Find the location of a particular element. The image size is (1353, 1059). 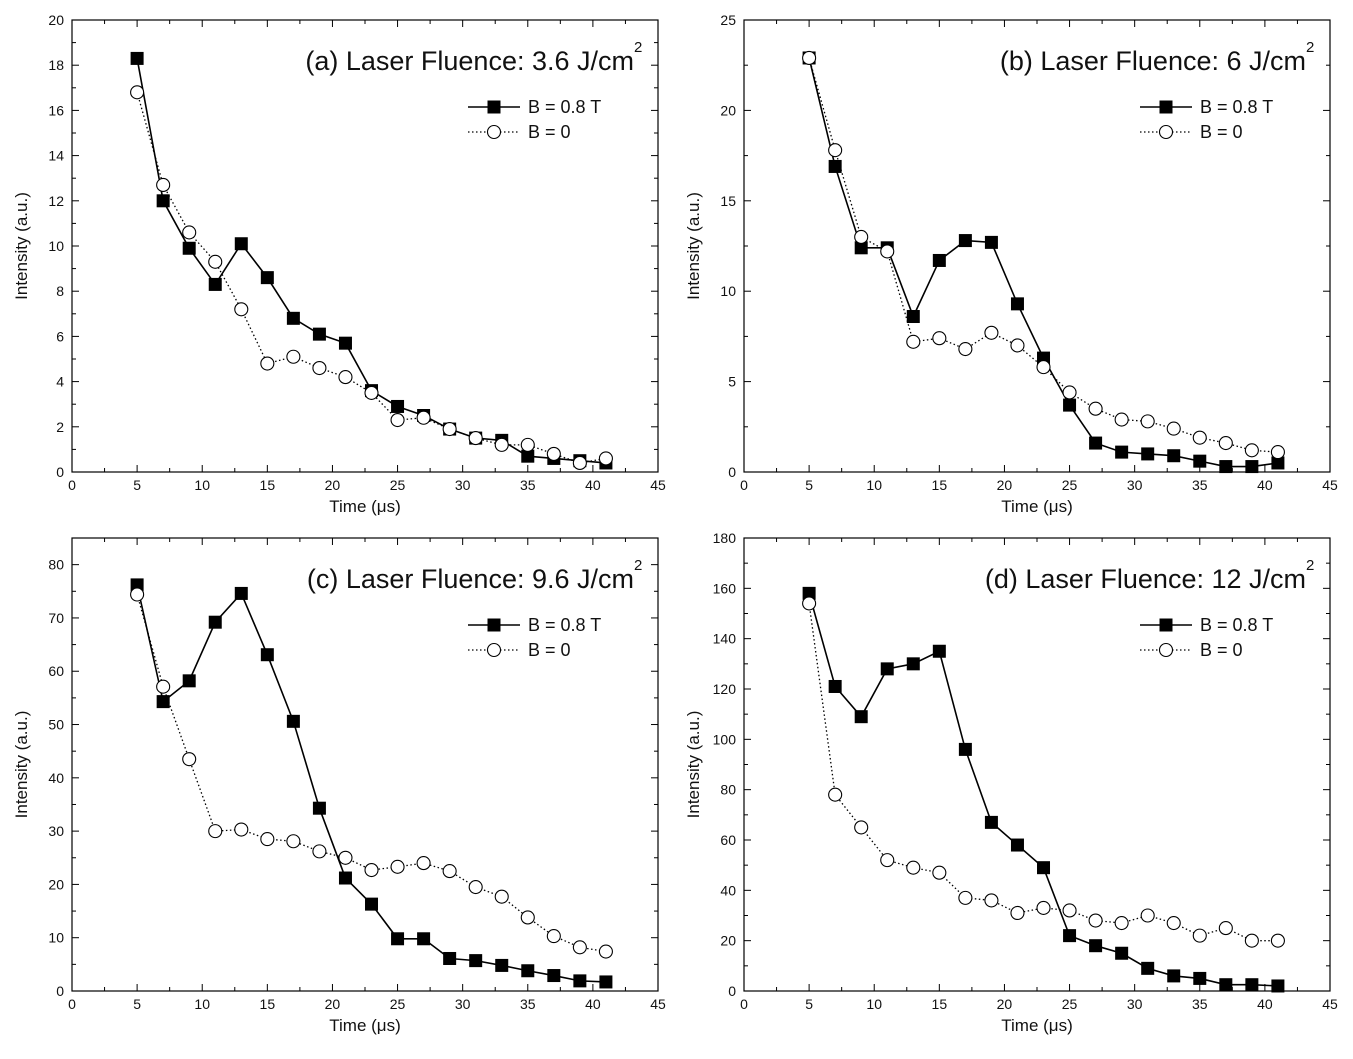

y-tick-label: 80 is located at coordinates (728, 790).